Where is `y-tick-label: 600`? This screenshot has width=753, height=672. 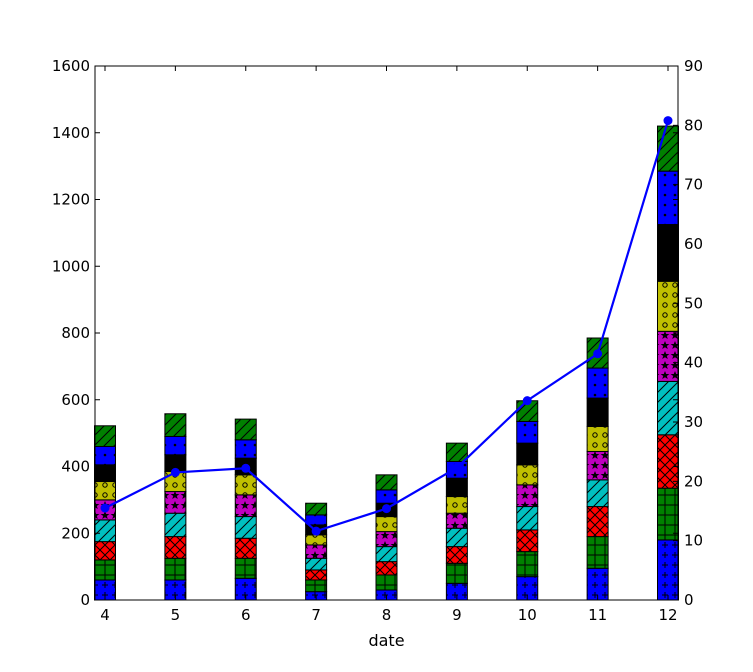
y-tick-label: 600 is located at coordinates (75, 400).